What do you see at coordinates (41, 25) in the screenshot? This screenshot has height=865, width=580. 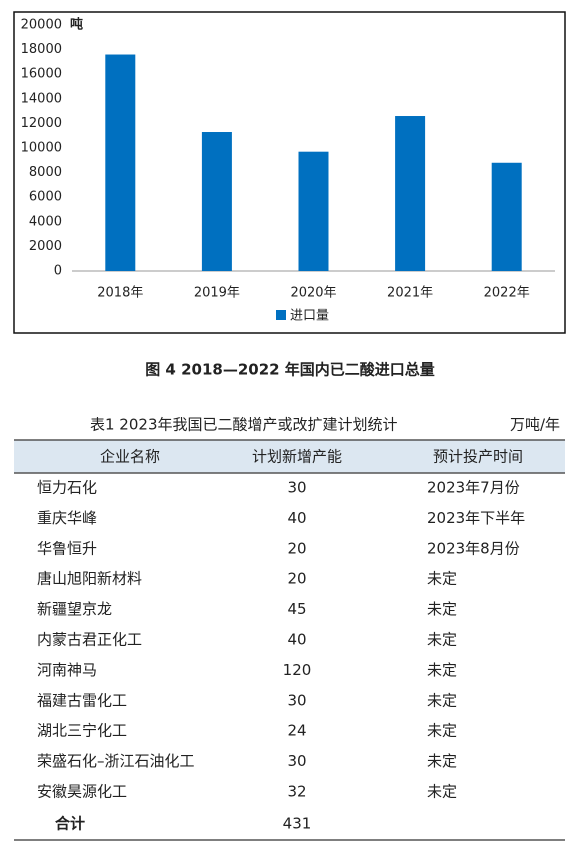 I see `y-tick-label: 20000` at bounding box center [41, 25].